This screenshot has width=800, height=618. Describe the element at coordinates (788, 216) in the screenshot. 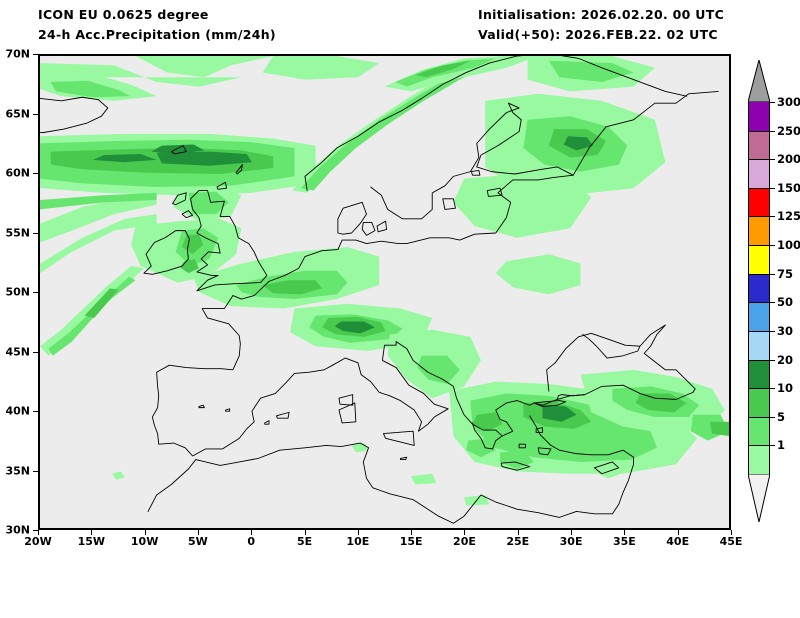

I see `colorbar-tick-label: 125` at that location.